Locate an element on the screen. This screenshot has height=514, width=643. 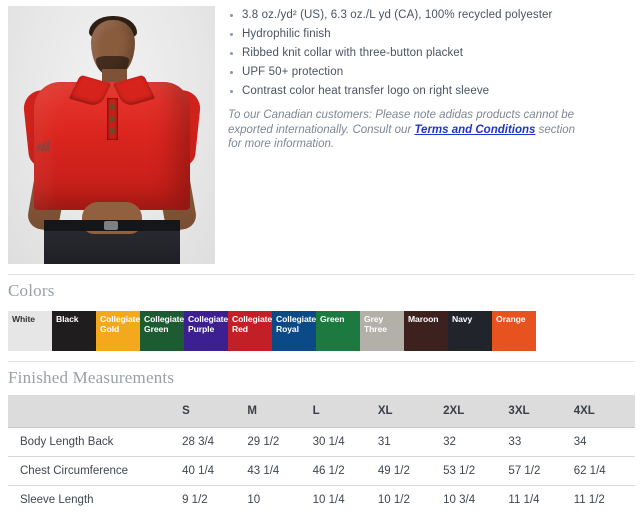
color-swatch-maroon: Maroon is located at coordinates (426, 331).